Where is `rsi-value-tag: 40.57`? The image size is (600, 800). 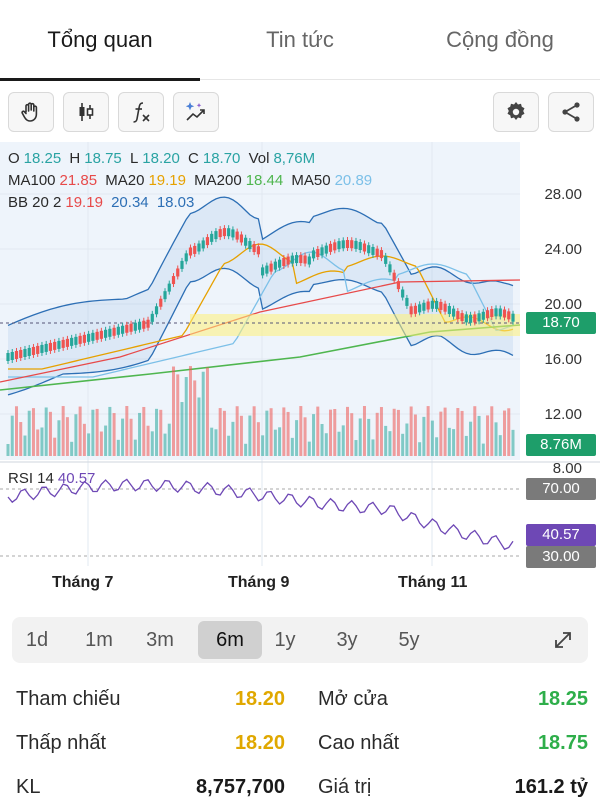
rsi-value-tag: 40.57 is located at coordinates (561, 535).